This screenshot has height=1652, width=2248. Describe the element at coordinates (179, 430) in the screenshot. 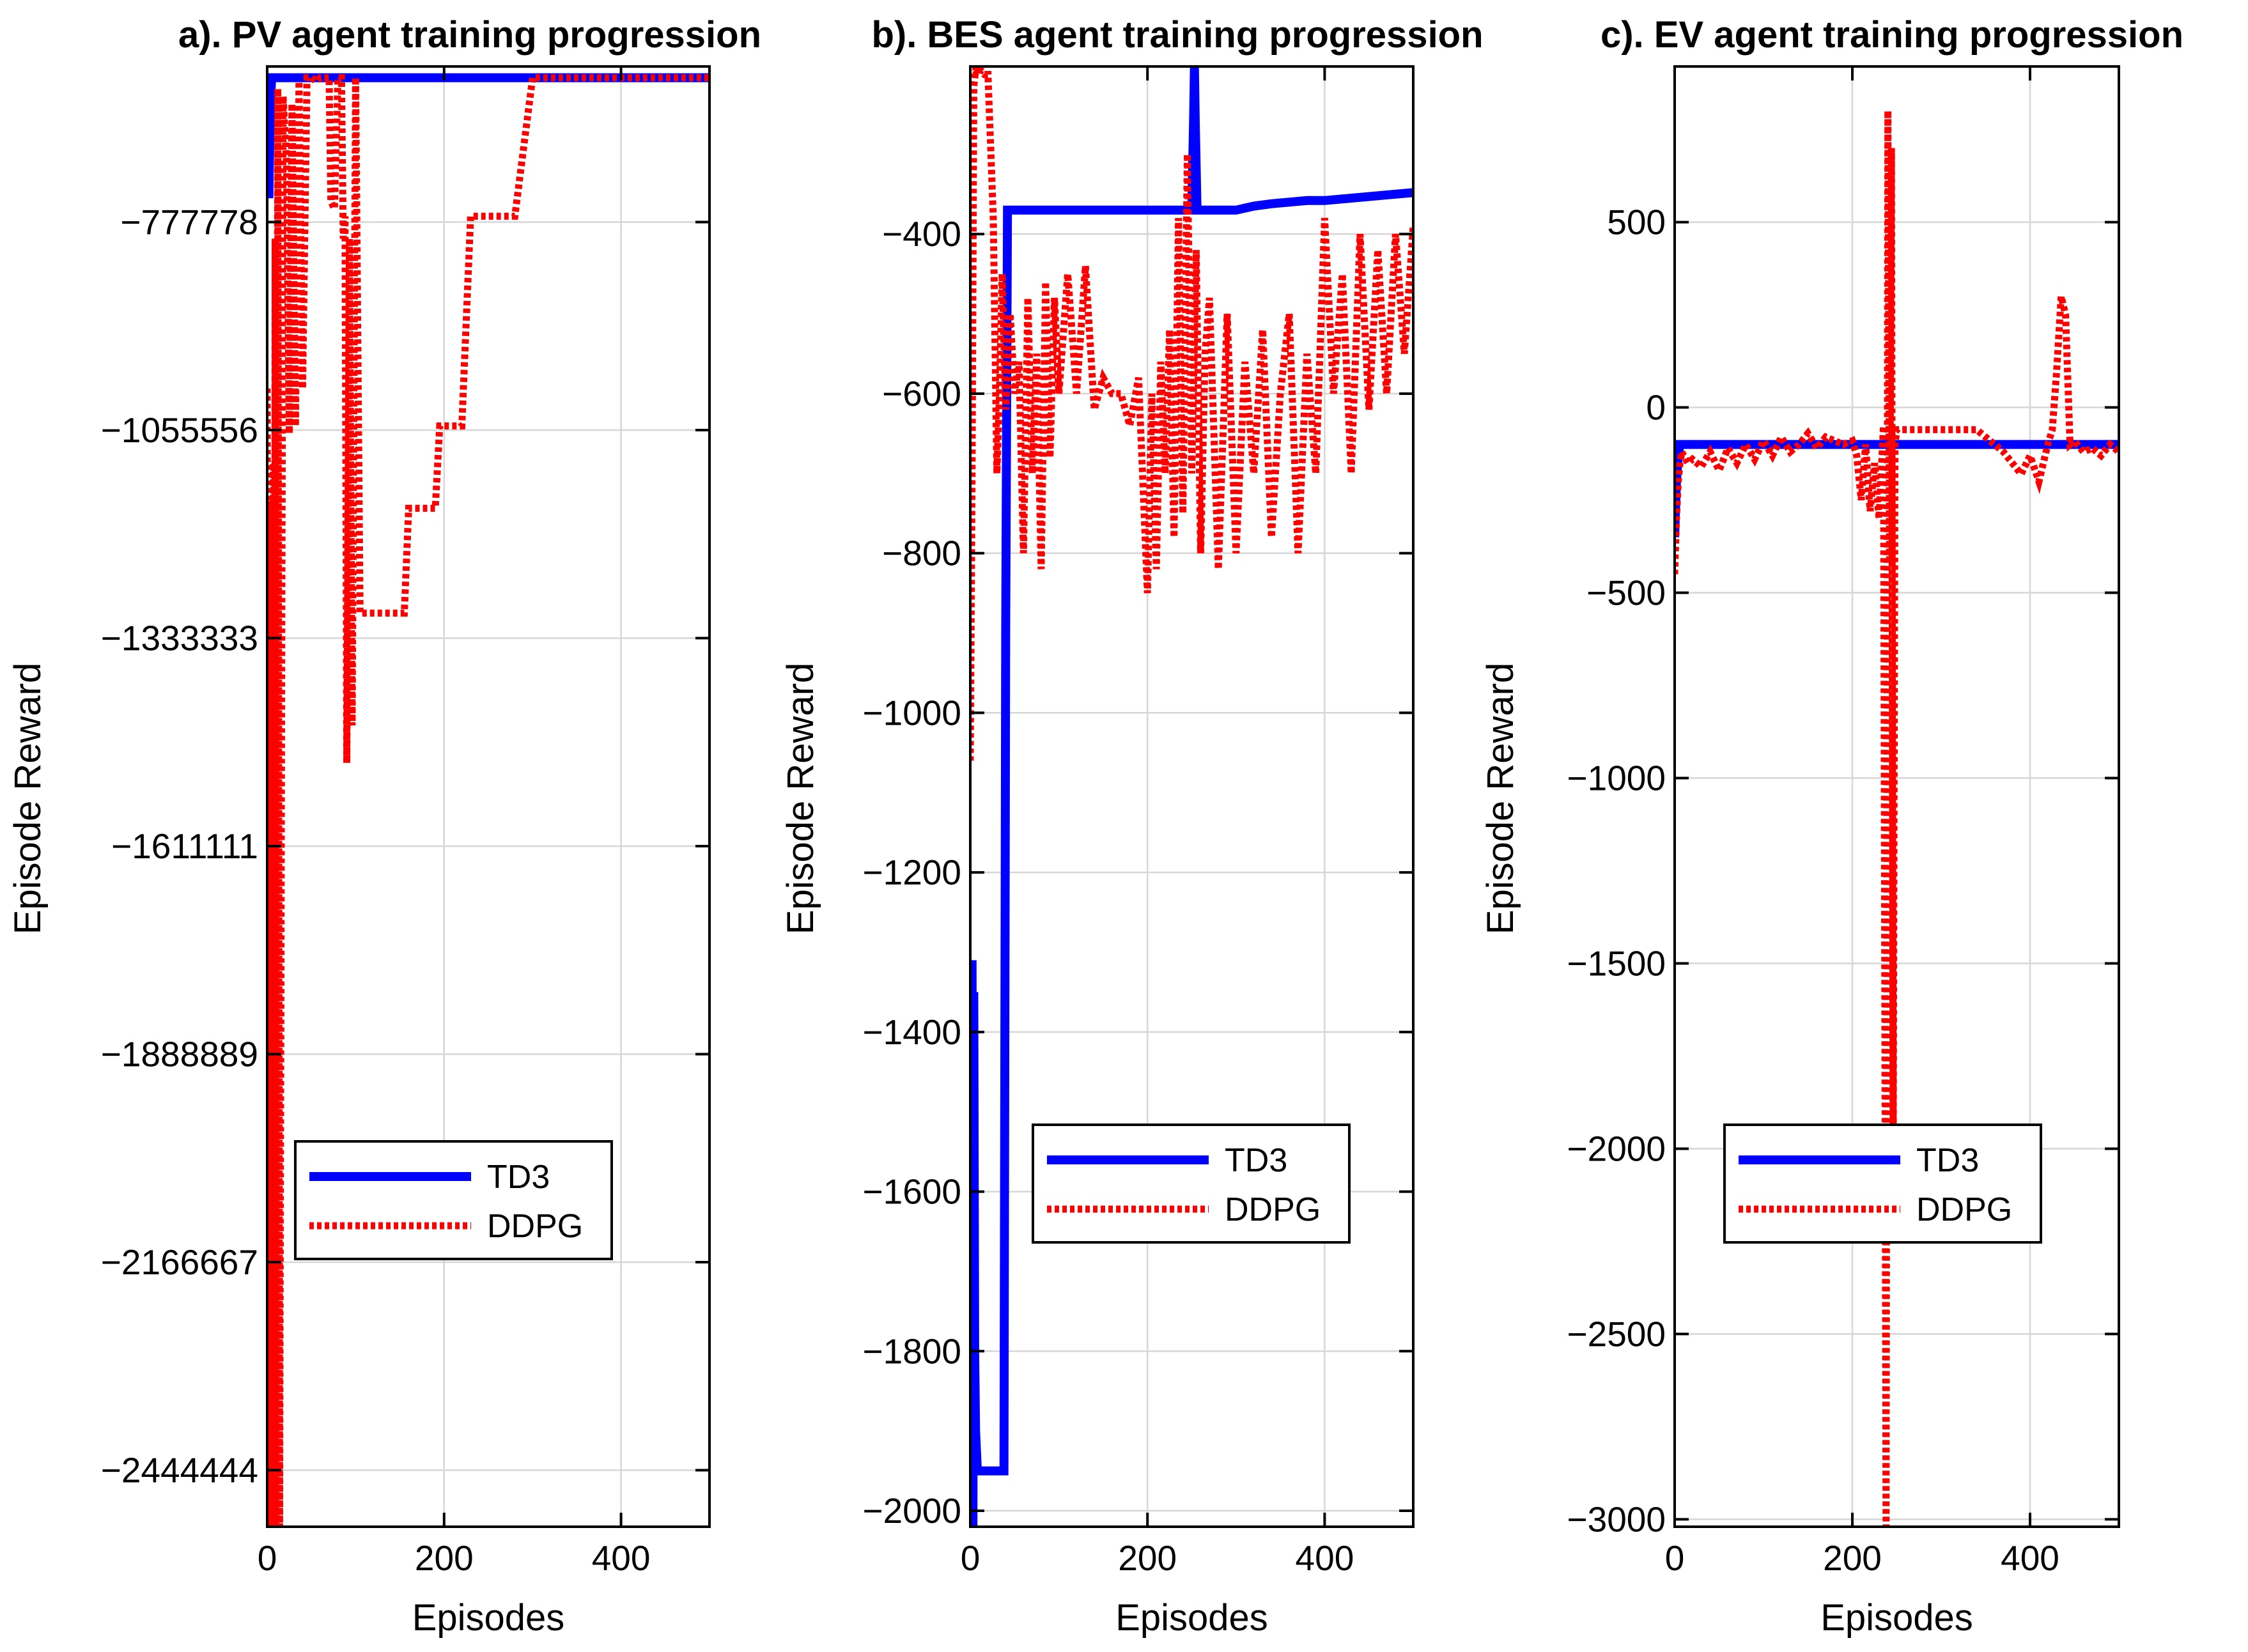

I see `y-tick-label: −1055556` at that location.